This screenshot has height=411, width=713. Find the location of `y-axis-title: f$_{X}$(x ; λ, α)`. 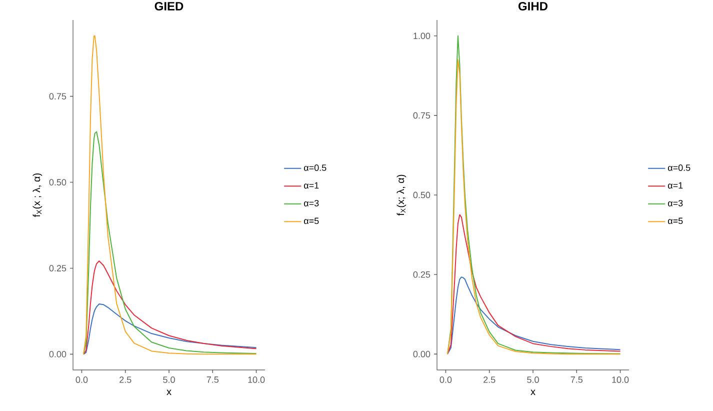

y-axis-title: f$_{X}$(x ; λ, α) is located at coordinates (37, 195).